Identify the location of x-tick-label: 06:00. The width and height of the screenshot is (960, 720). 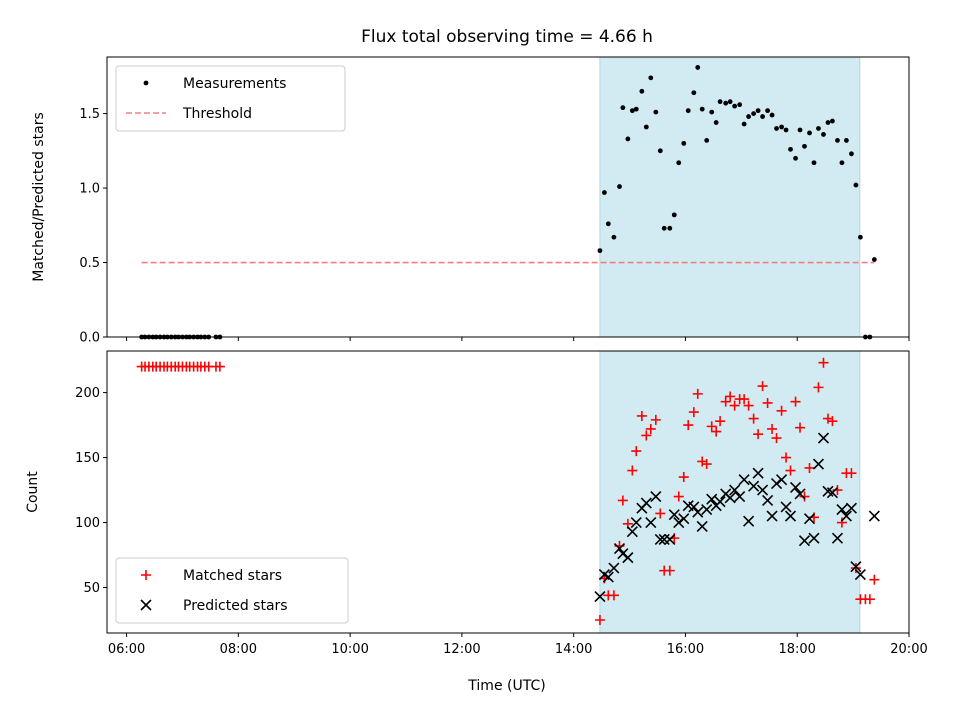
(126, 649).